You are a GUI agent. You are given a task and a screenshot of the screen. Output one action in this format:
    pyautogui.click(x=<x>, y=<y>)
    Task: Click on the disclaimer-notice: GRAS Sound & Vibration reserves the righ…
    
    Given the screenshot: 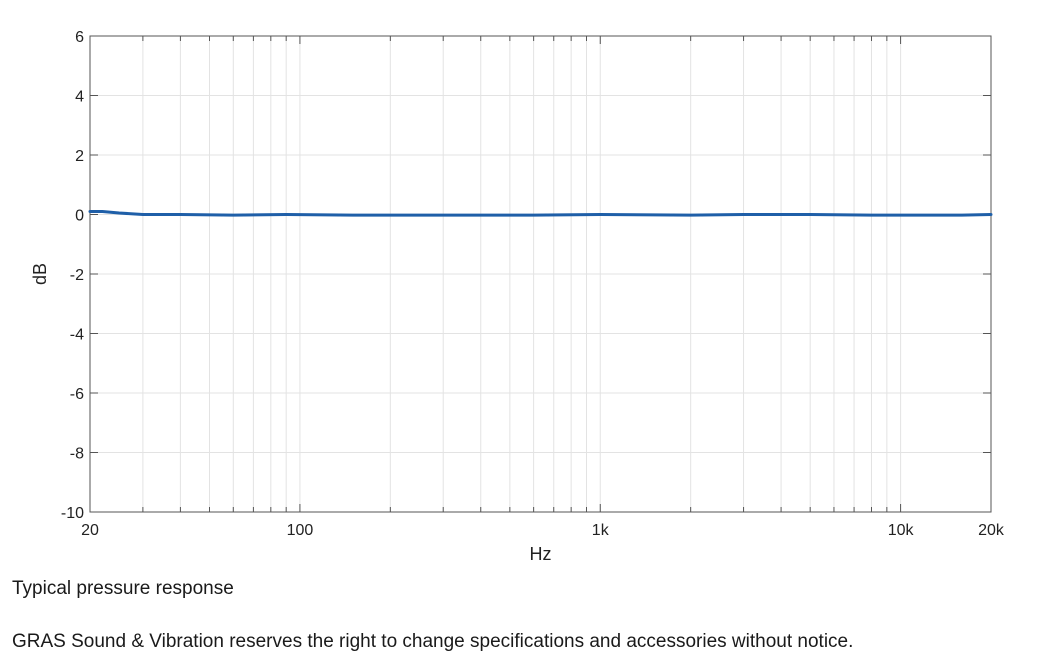 What is the action you would take?
    pyautogui.click(x=433, y=641)
    